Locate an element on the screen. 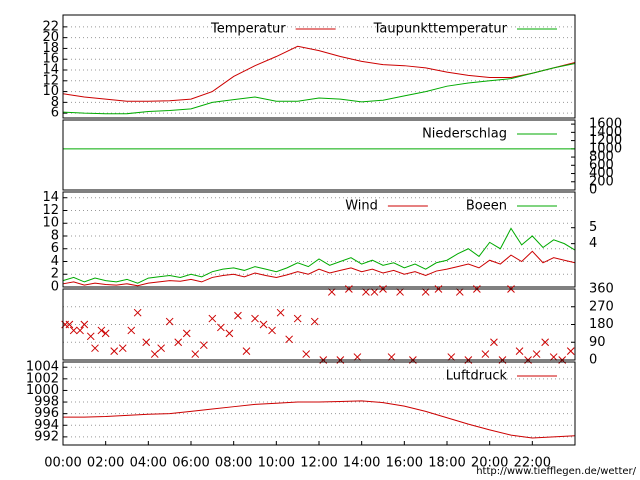  y-tick-label: 1000 is located at coordinates (42, 390).